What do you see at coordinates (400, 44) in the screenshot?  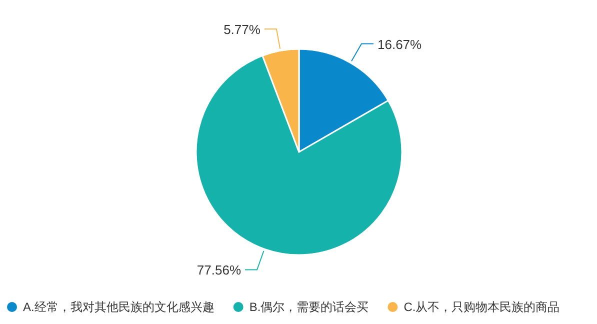 I see `data-label: 16.67%` at bounding box center [400, 44].